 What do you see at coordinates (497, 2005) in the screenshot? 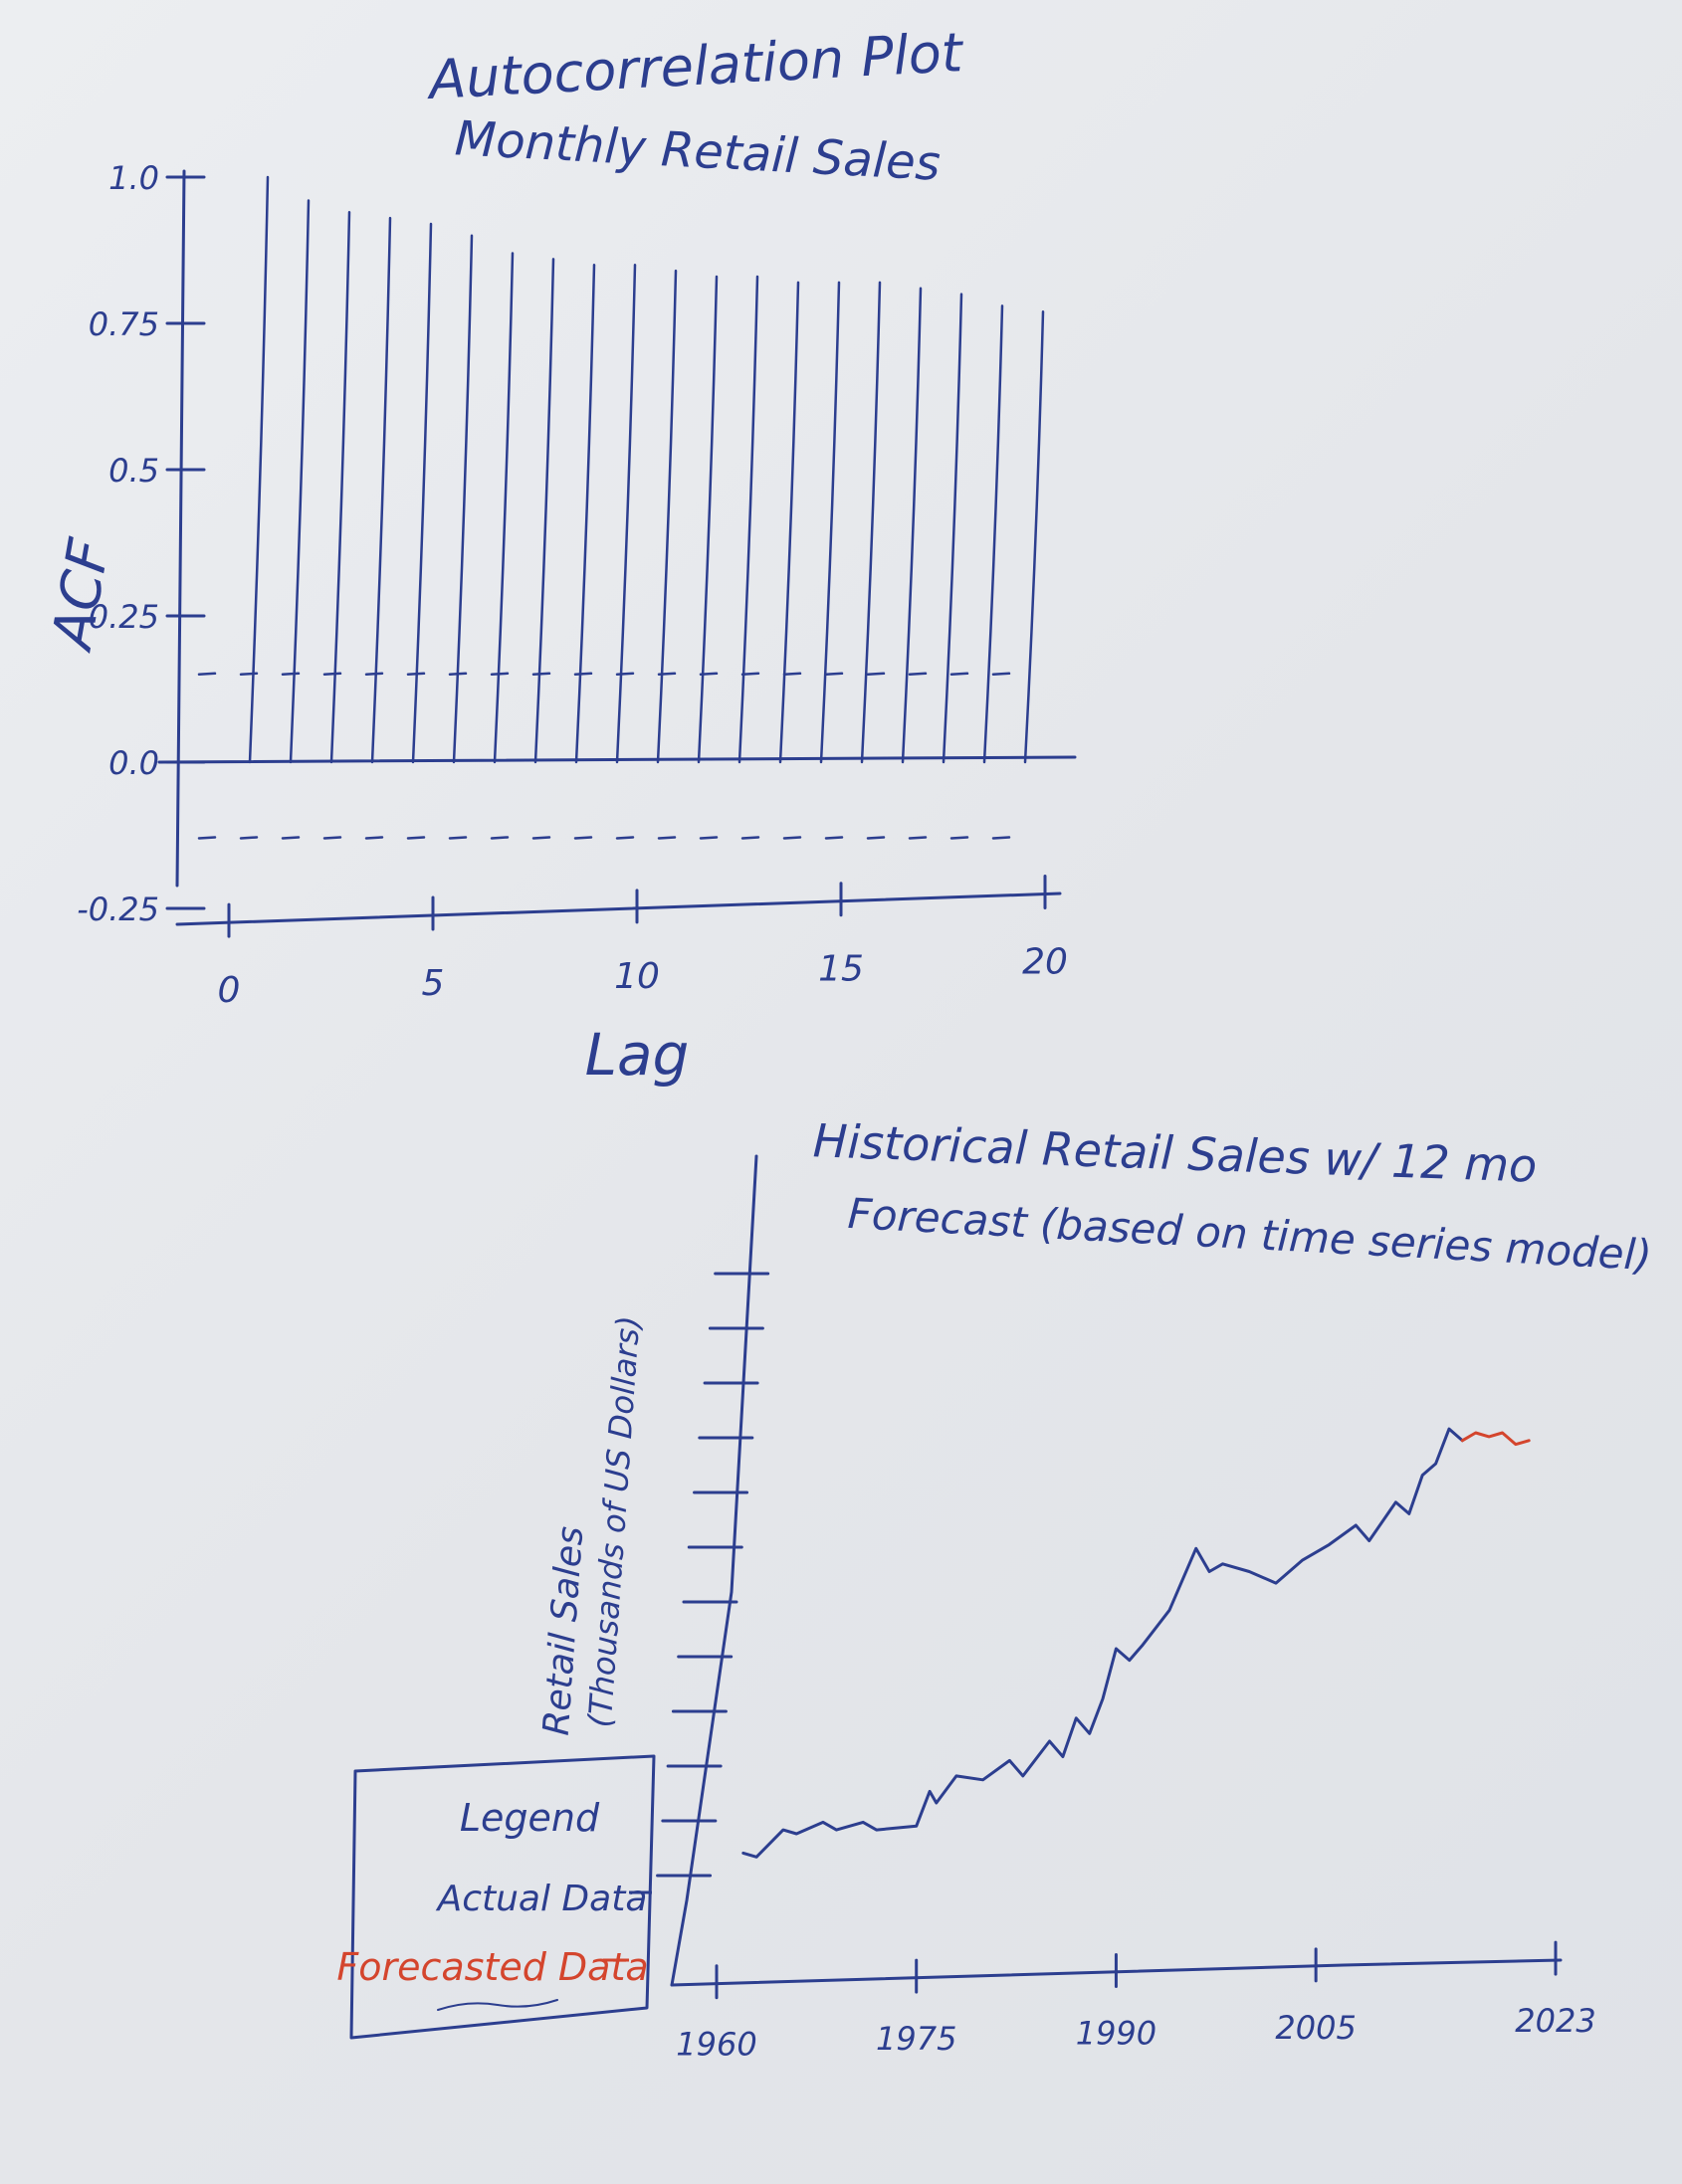
I see `legend-squiggle` at bounding box center [497, 2005].